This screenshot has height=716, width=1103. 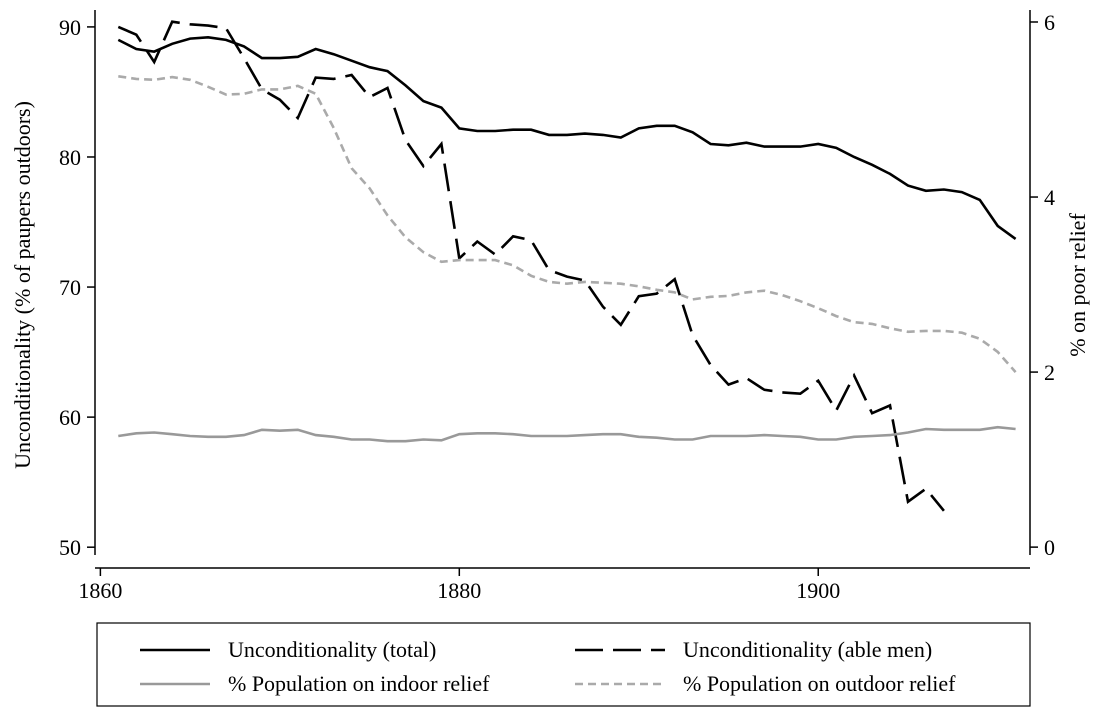 What do you see at coordinates (70, 287) in the screenshot?
I see `y-tick-label: 70` at bounding box center [70, 287].